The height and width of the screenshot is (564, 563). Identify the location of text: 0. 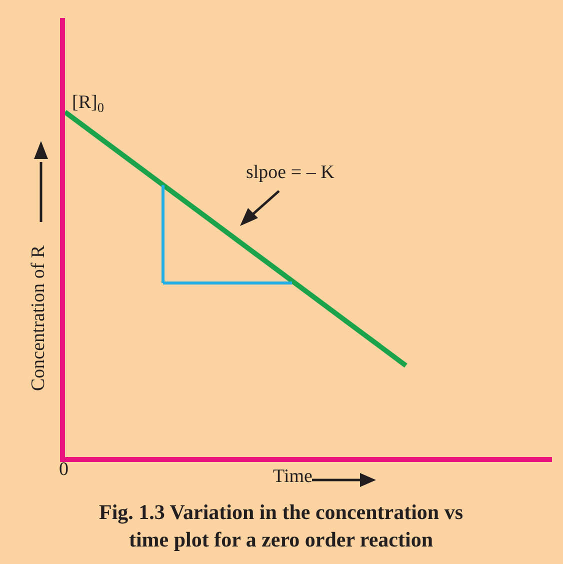
(63, 469).